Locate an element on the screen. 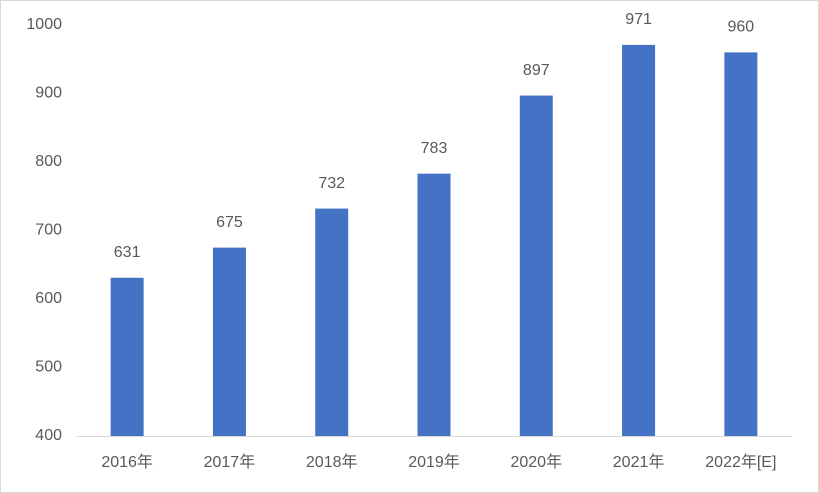 This screenshot has width=819, height=493. x-tick-label: 2018年 is located at coordinates (332, 462).